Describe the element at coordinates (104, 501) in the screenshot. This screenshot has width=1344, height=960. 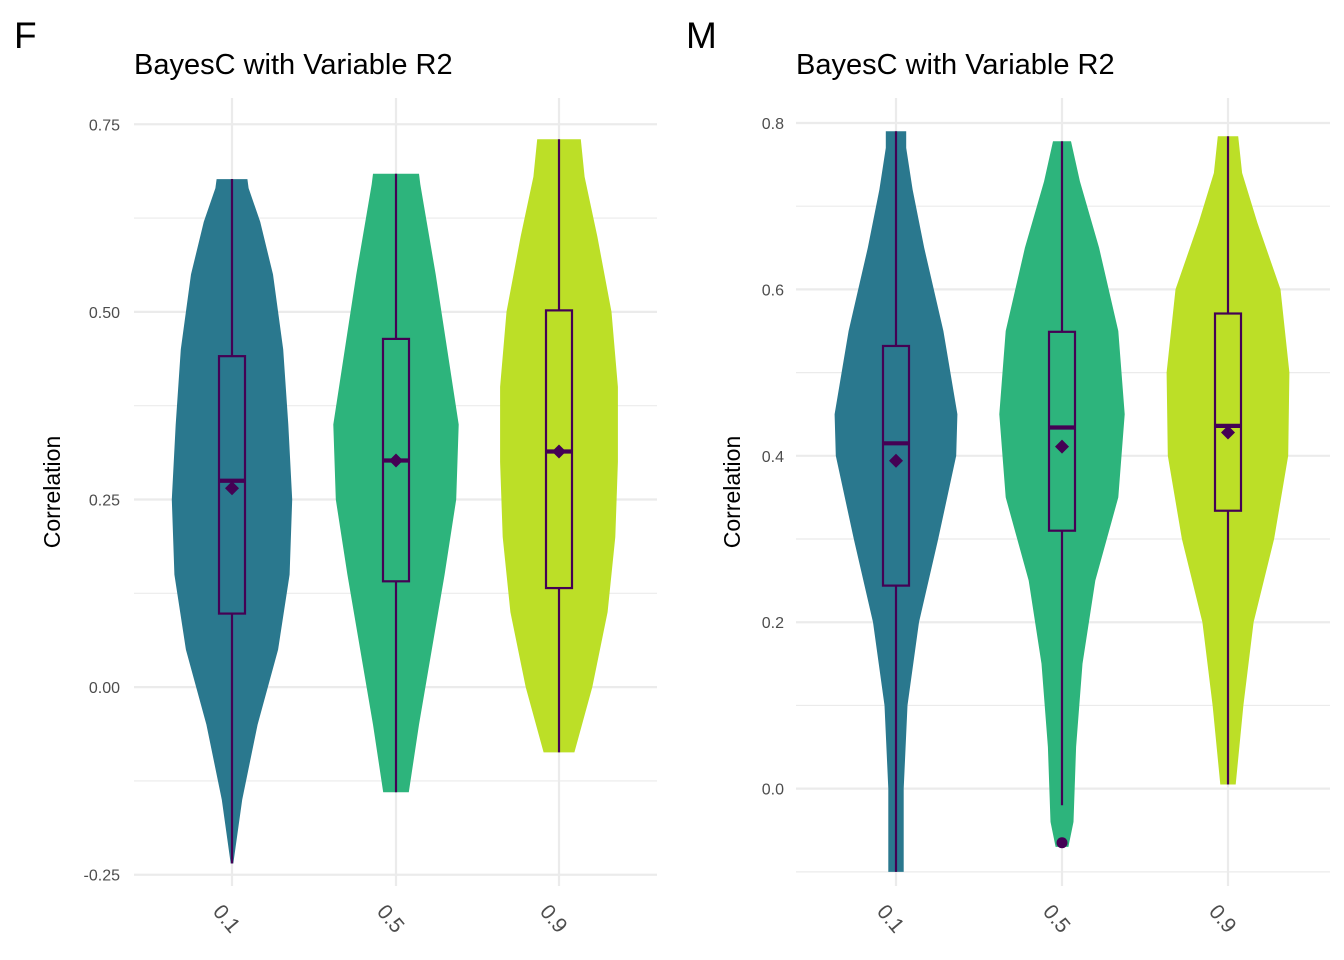
I see `y-tick-label: 0.25` at that location.